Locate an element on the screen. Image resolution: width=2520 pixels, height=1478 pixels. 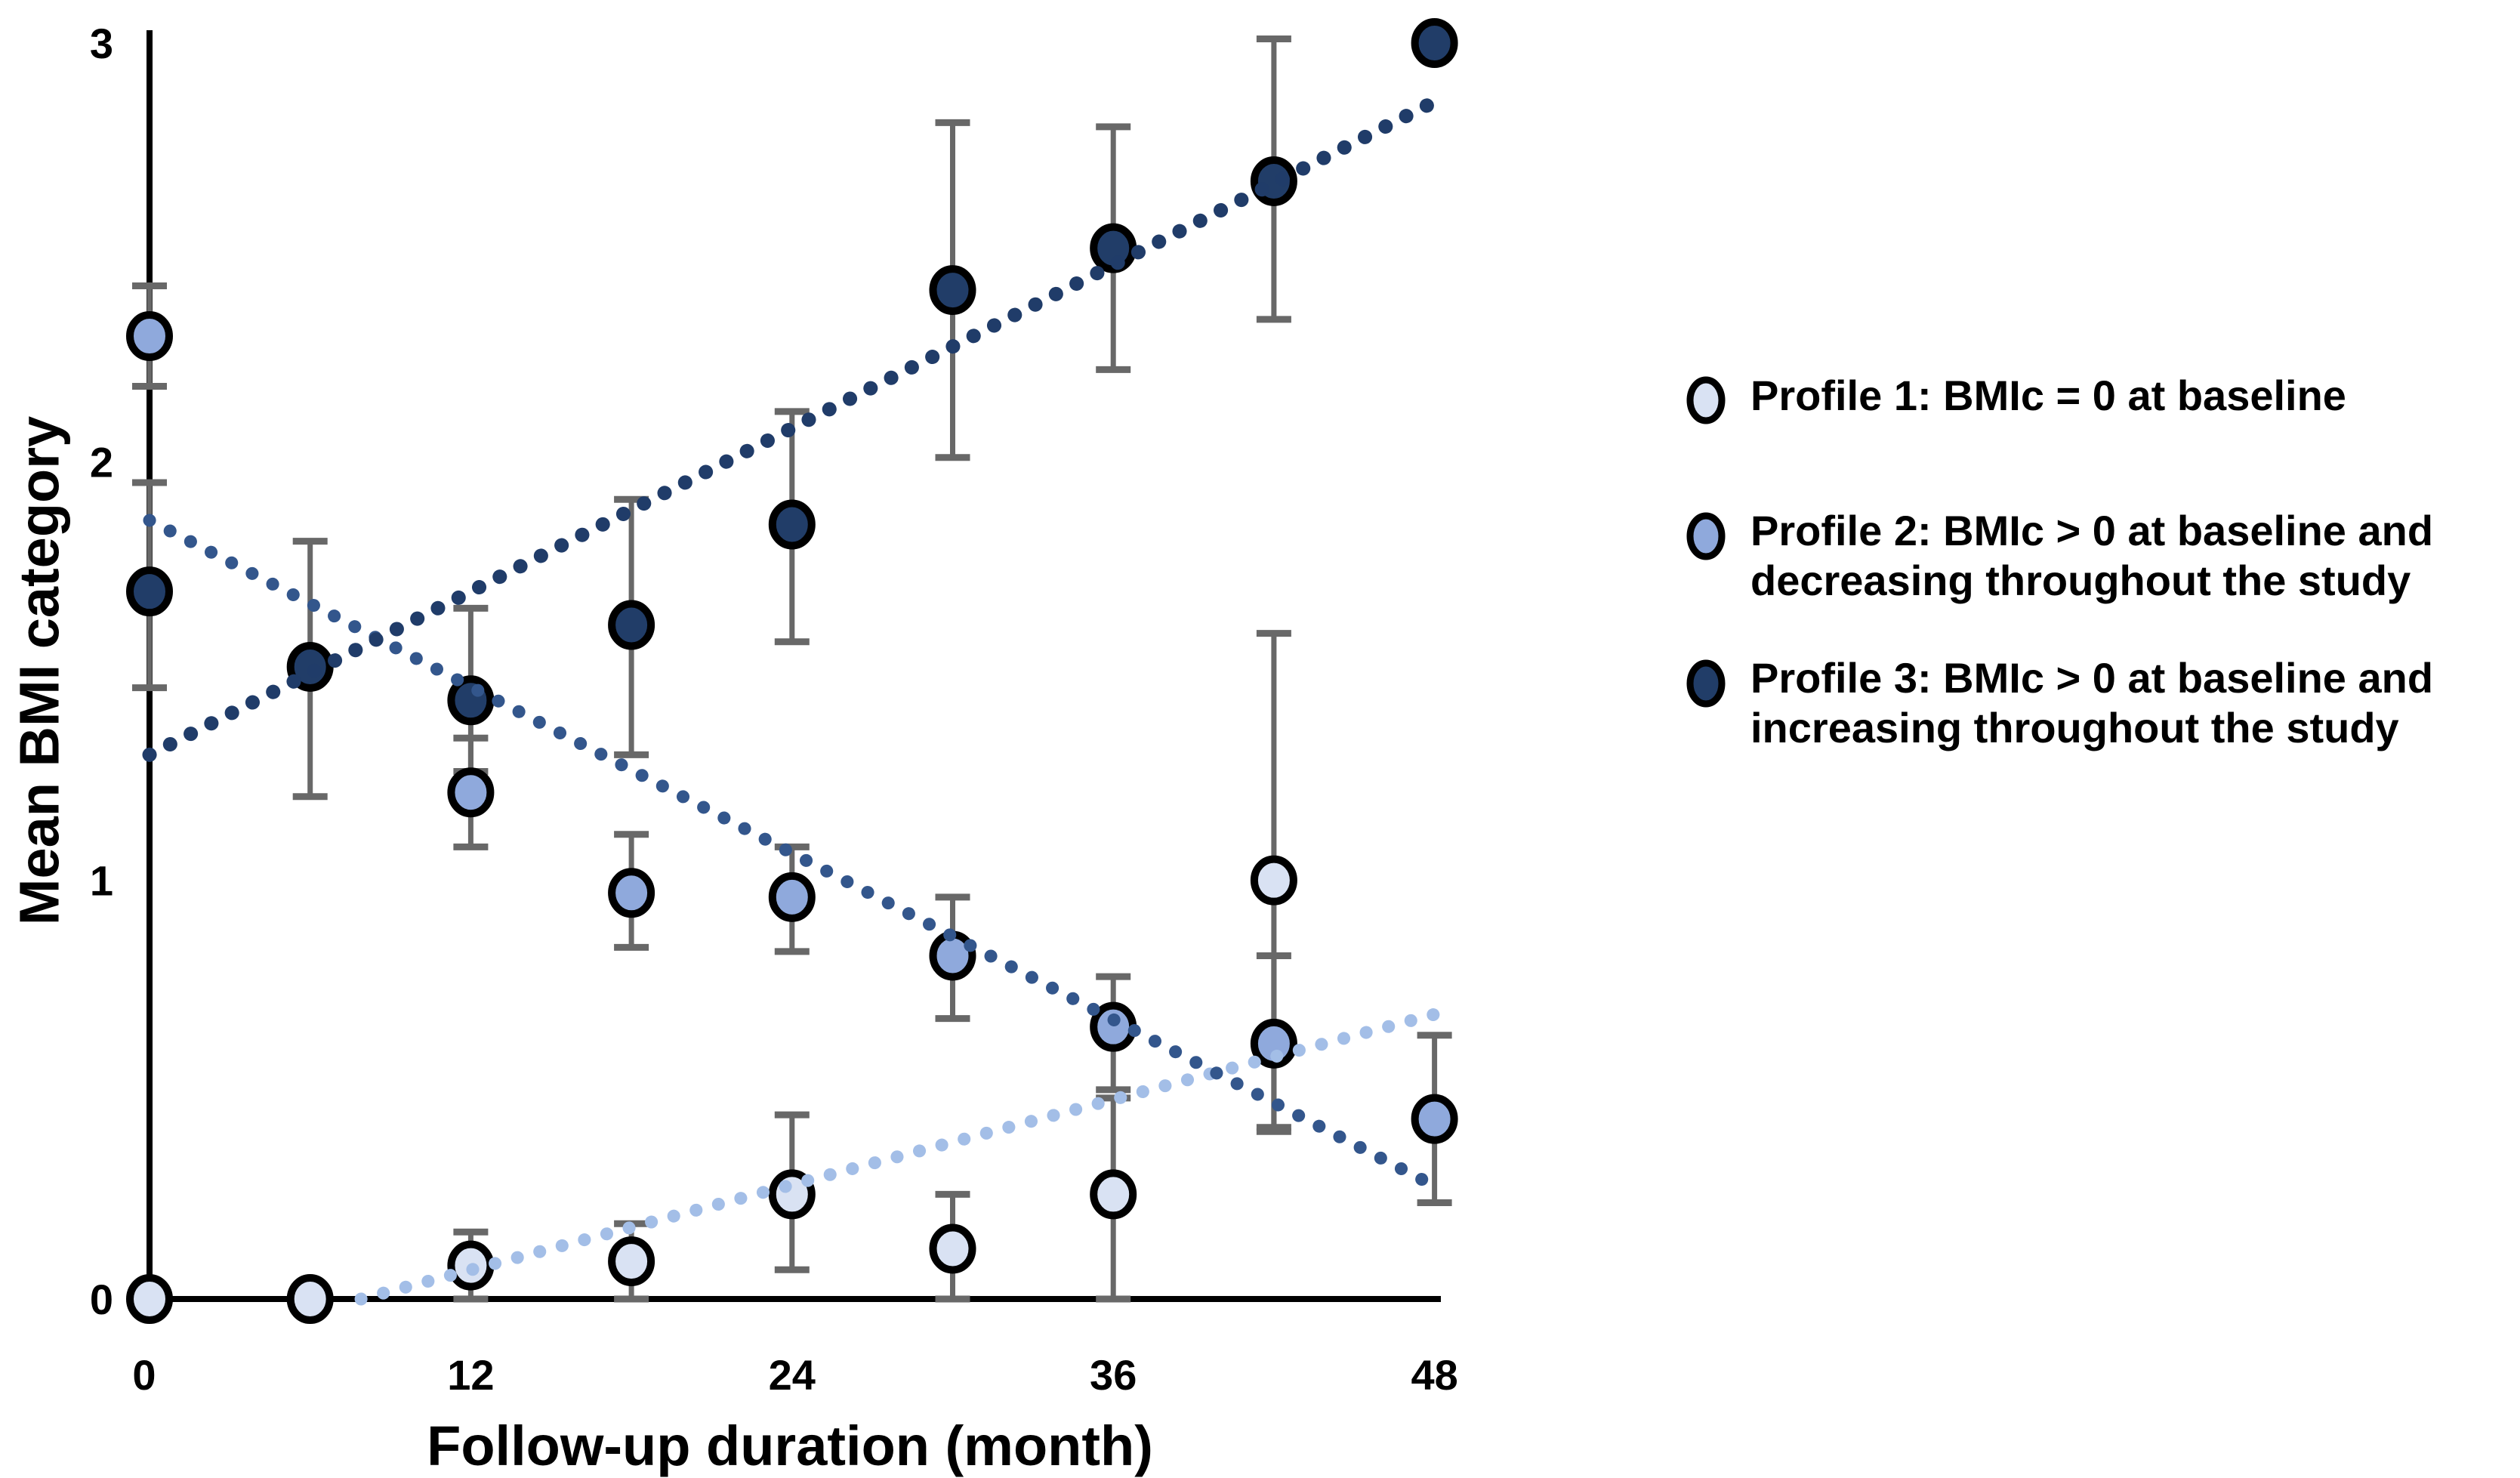
data-point-profile1-m42 is located at coordinates (1273, 880).